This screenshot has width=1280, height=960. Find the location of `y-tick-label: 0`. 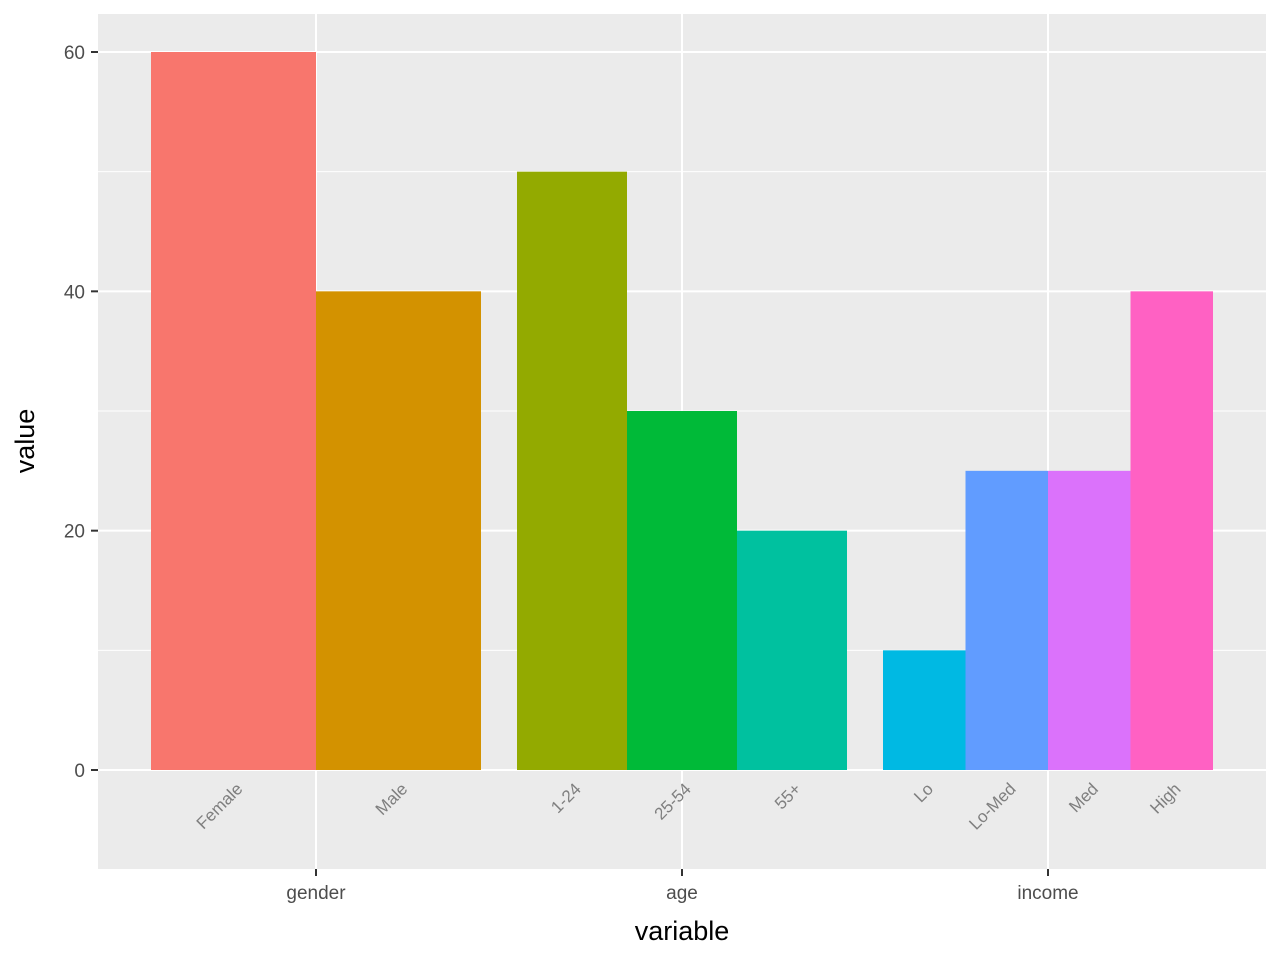

y-tick-label: 0 is located at coordinates (79, 771).